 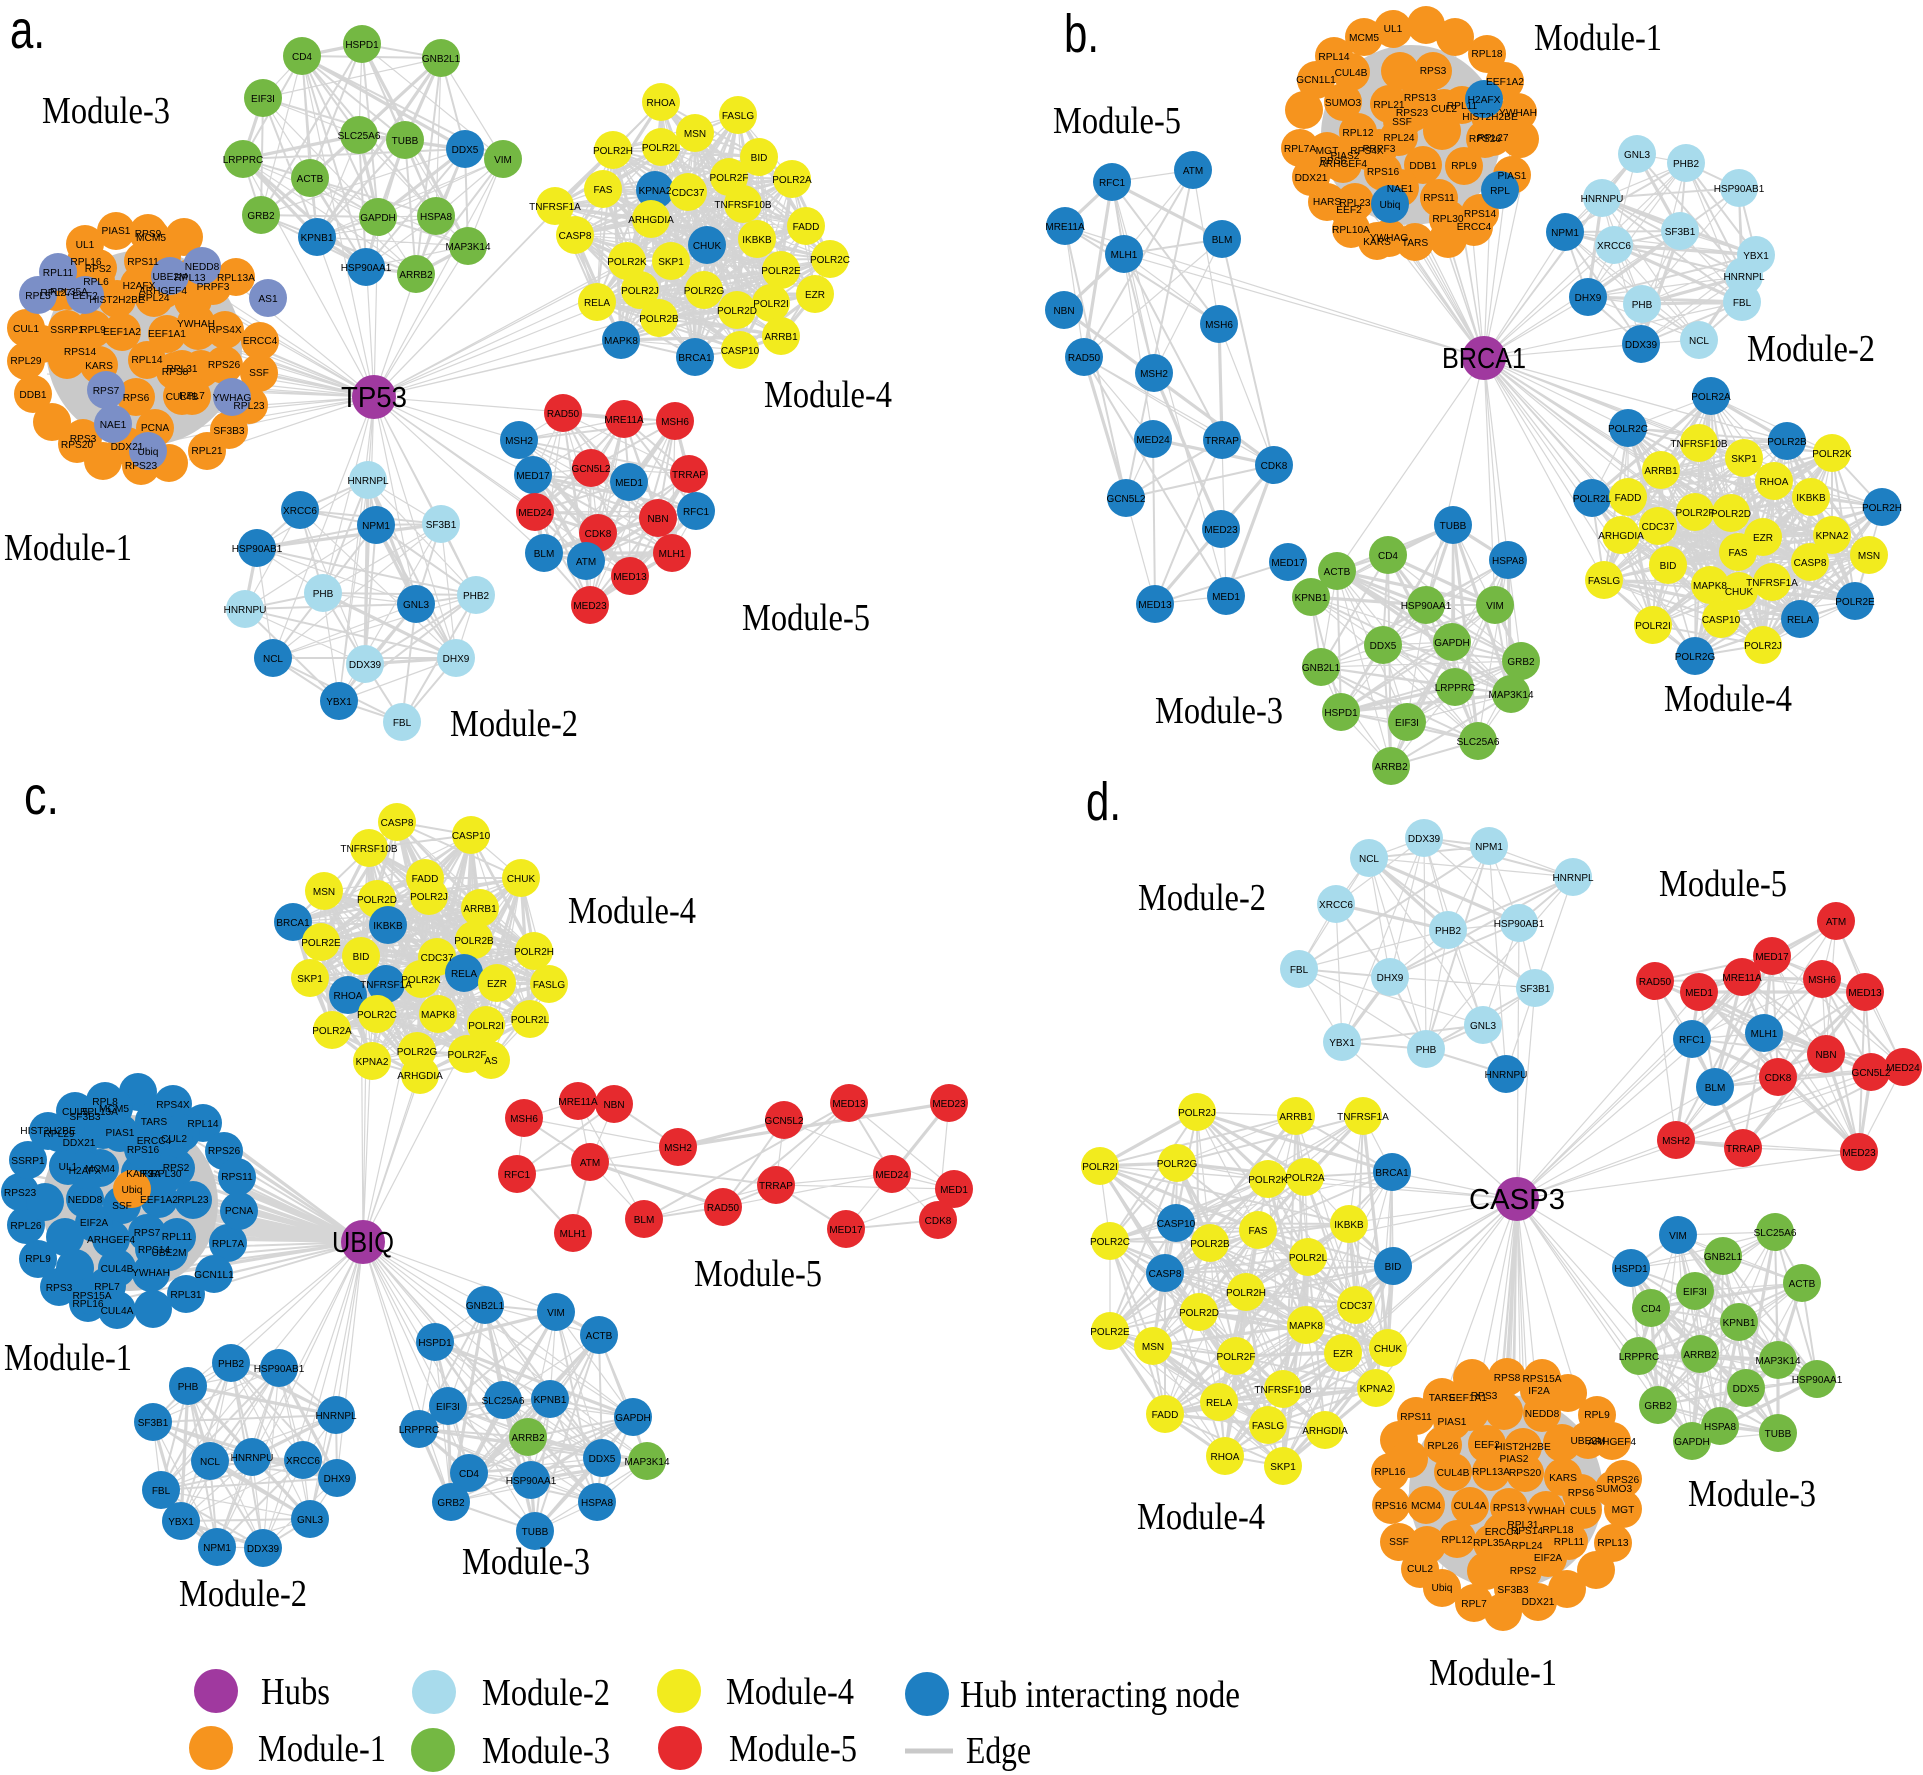 I want to click on svg-text: NEDD8, so click(x=85, y=1200).